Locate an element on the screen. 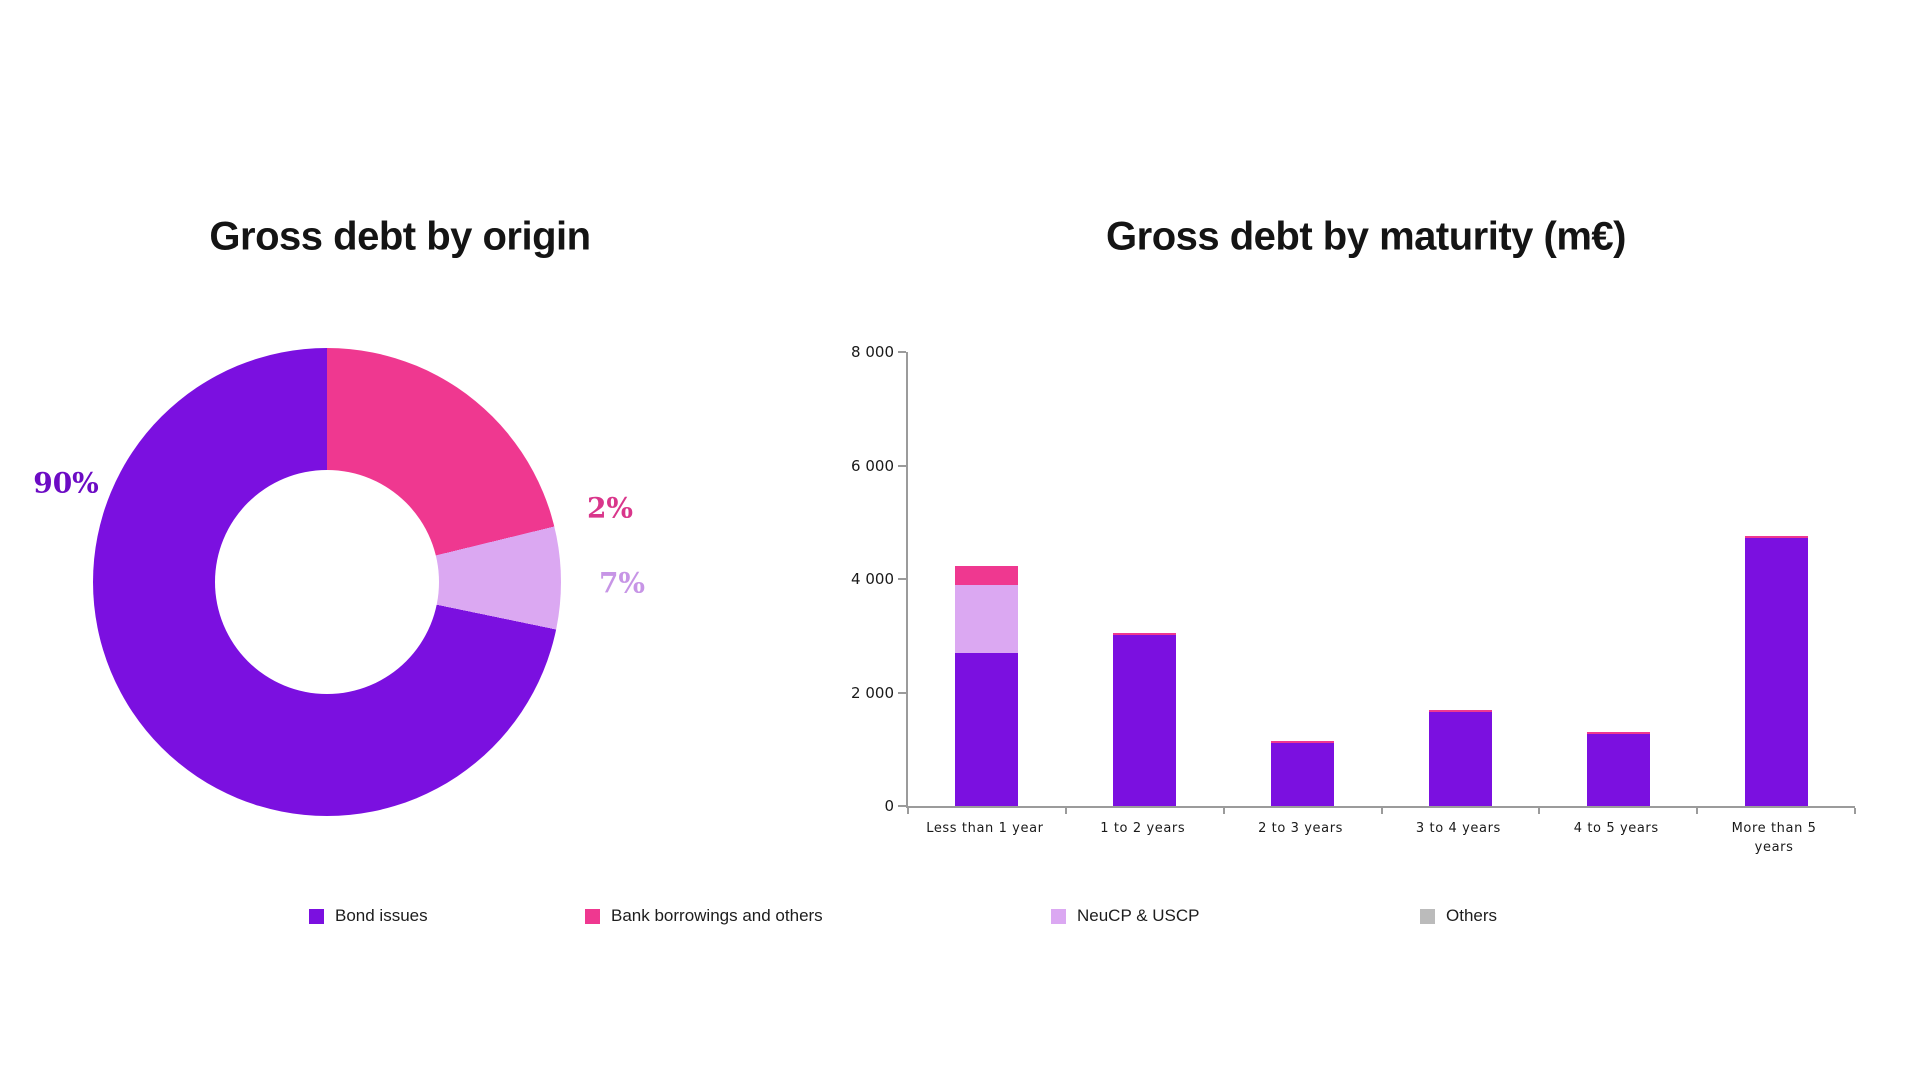 This screenshot has height=1080, width=1920. legend-swatch-bank-borrowings-and-others is located at coordinates (592, 916).